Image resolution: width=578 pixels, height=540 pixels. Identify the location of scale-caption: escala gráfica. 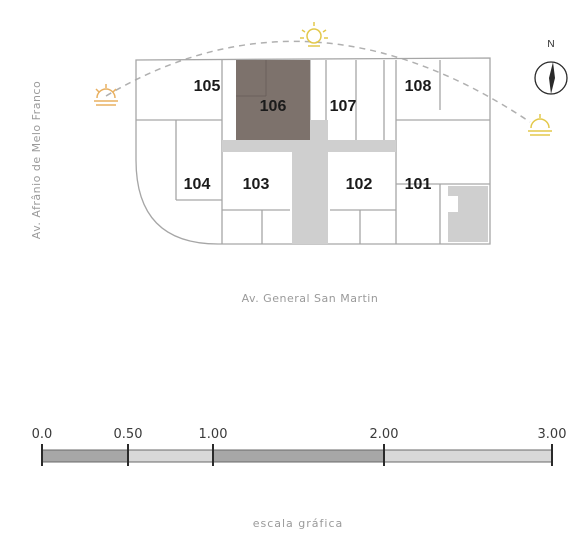
(298, 523).